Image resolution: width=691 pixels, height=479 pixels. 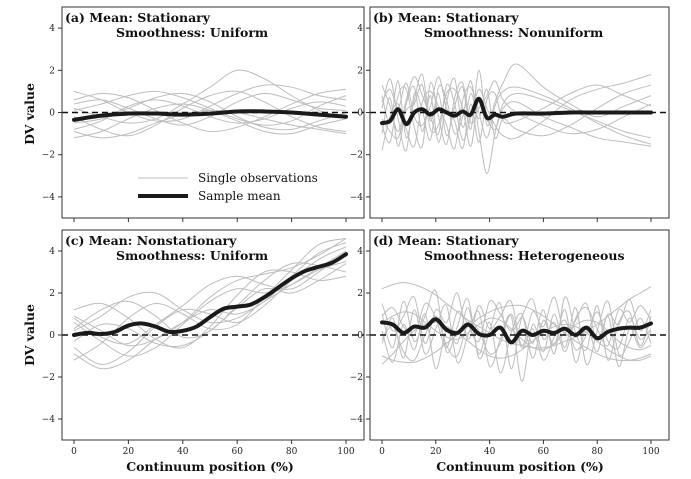 What do you see at coordinates (446, 240) in the screenshot?
I see `panel-title-line1: (d) Mean: Stationary` at bounding box center [446, 240].